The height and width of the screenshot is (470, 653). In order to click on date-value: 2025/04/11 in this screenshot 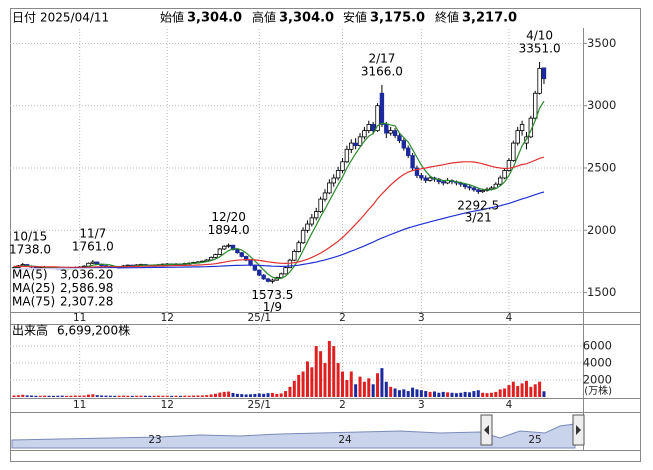, I will do `click(74, 18)`.